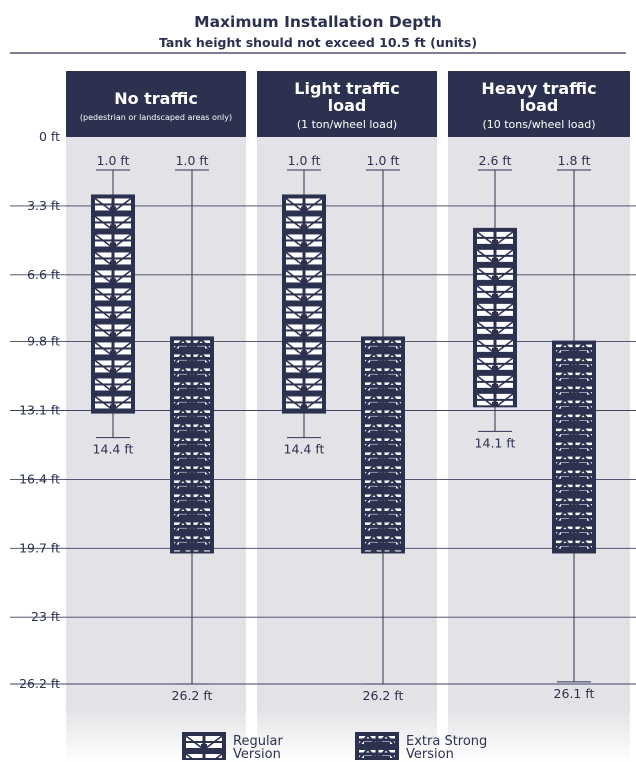 The width and height of the screenshot is (636, 762). What do you see at coordinates (538, 88) in the screenshot?
I see `panel-title-2-line-0: Heavy traffic` at bounding box center [538, 88].